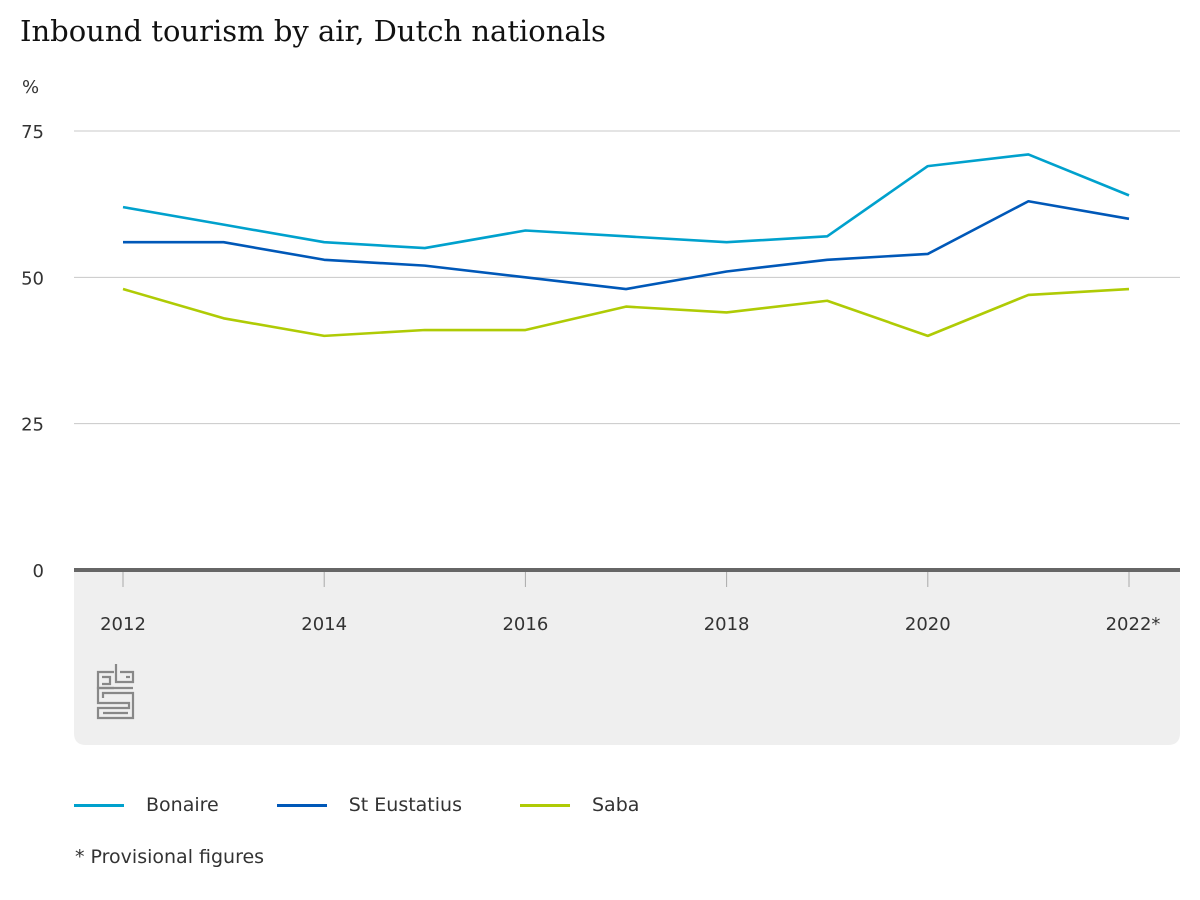 This screenshot has height=900, width=1200. I want to click on x-tick-label: 2022*, so click(1133, 624).